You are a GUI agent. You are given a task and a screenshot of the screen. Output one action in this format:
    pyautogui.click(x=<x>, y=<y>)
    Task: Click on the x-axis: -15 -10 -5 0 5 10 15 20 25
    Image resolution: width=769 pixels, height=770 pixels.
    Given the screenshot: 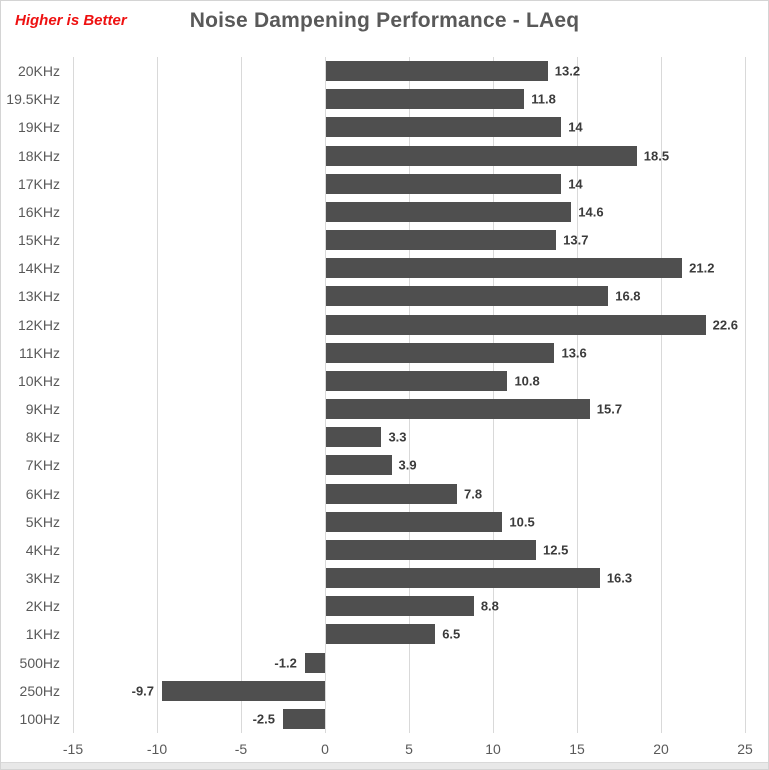 What is the action you would take?
    pyautogui.click(x=408, y=750)
    